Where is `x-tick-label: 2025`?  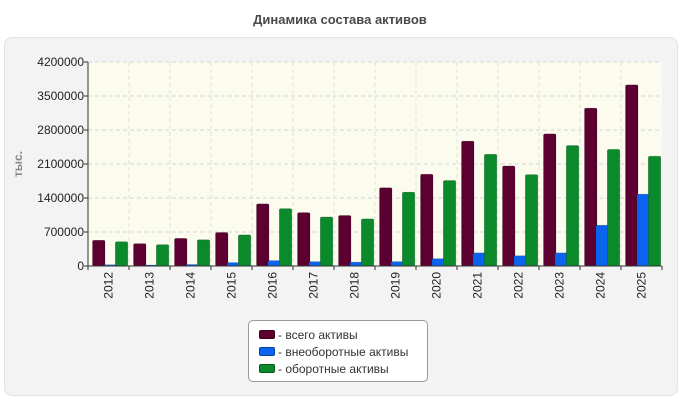
x-tick-label: 2025 is located at coordinates (642, 285).